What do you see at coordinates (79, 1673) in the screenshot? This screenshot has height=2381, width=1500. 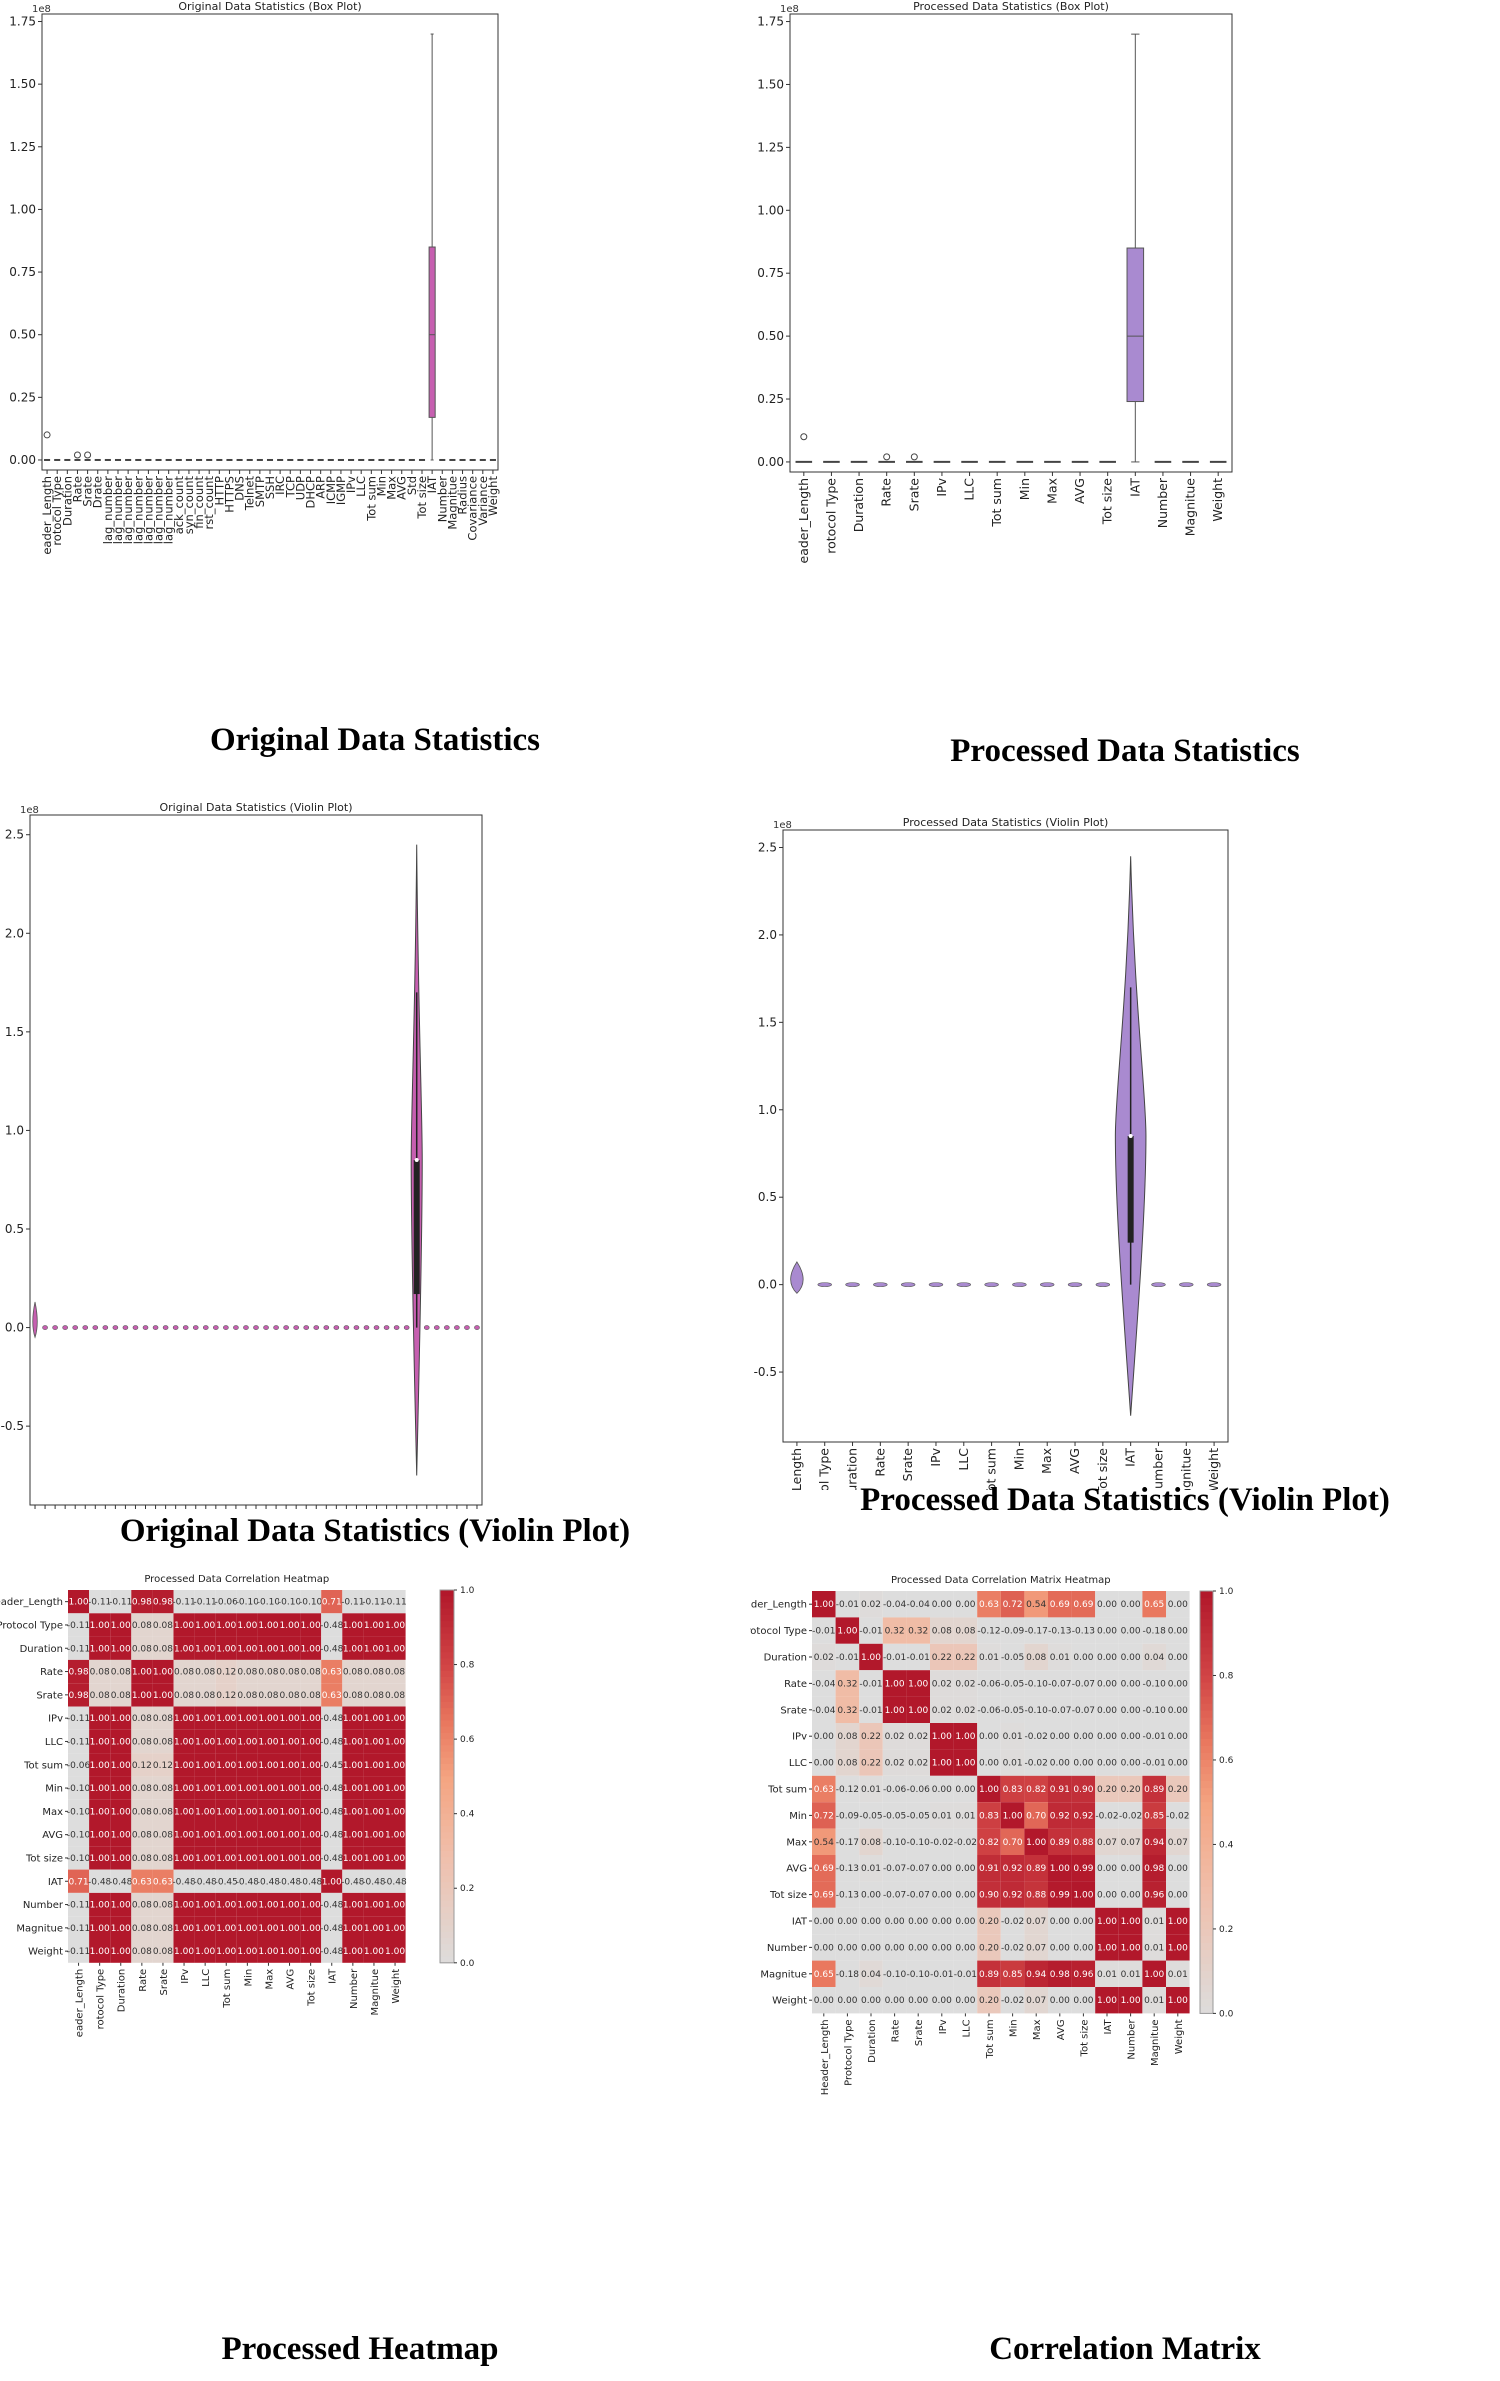 I see `heatmap-cell-value: 0.98` at bounding box center [79, 1673].